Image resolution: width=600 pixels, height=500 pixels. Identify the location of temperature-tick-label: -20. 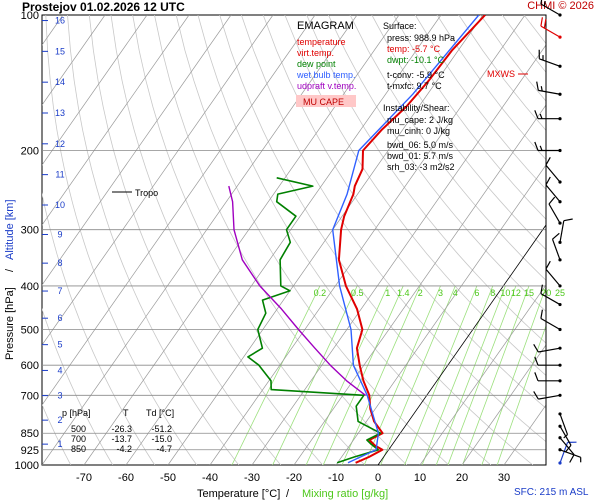
(294, 478).